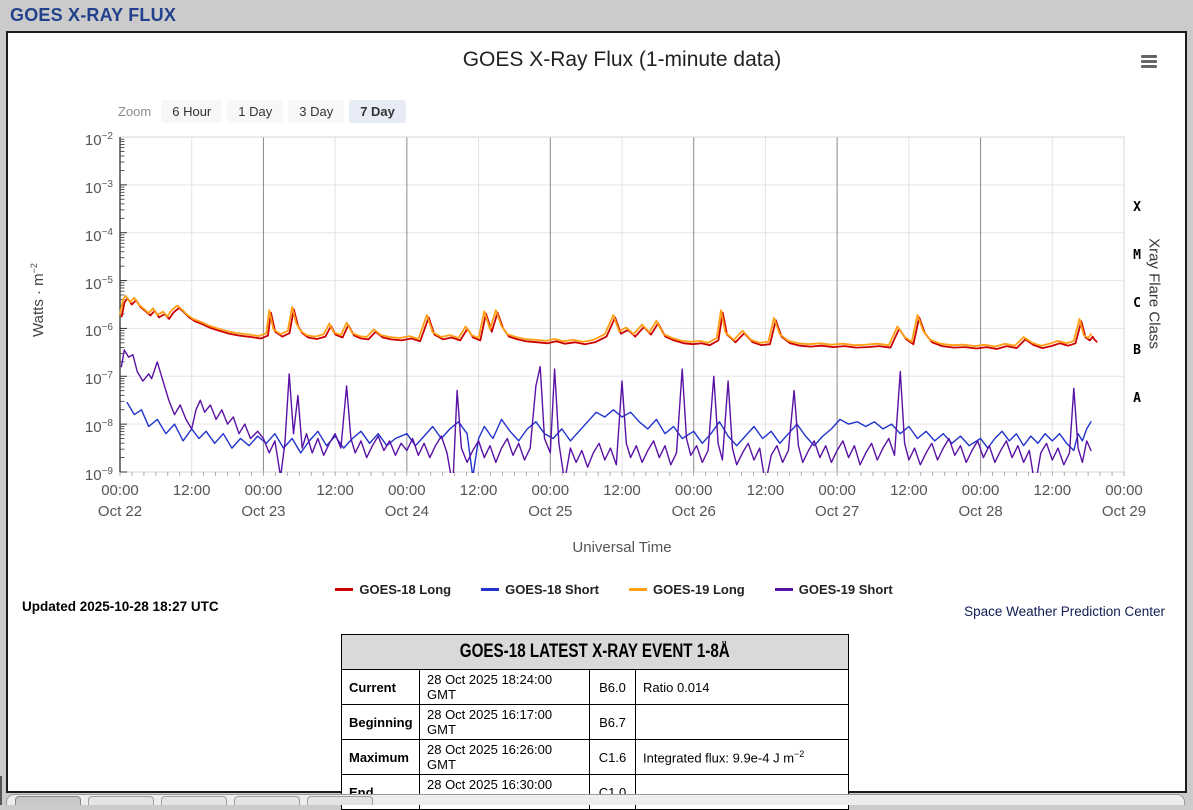 This screenshot has width=1193, height=810. Describe the element at coordinates (98, 379) in the screenshot. I see `y-axis-tick-label: 10⁻⁷` at that location.